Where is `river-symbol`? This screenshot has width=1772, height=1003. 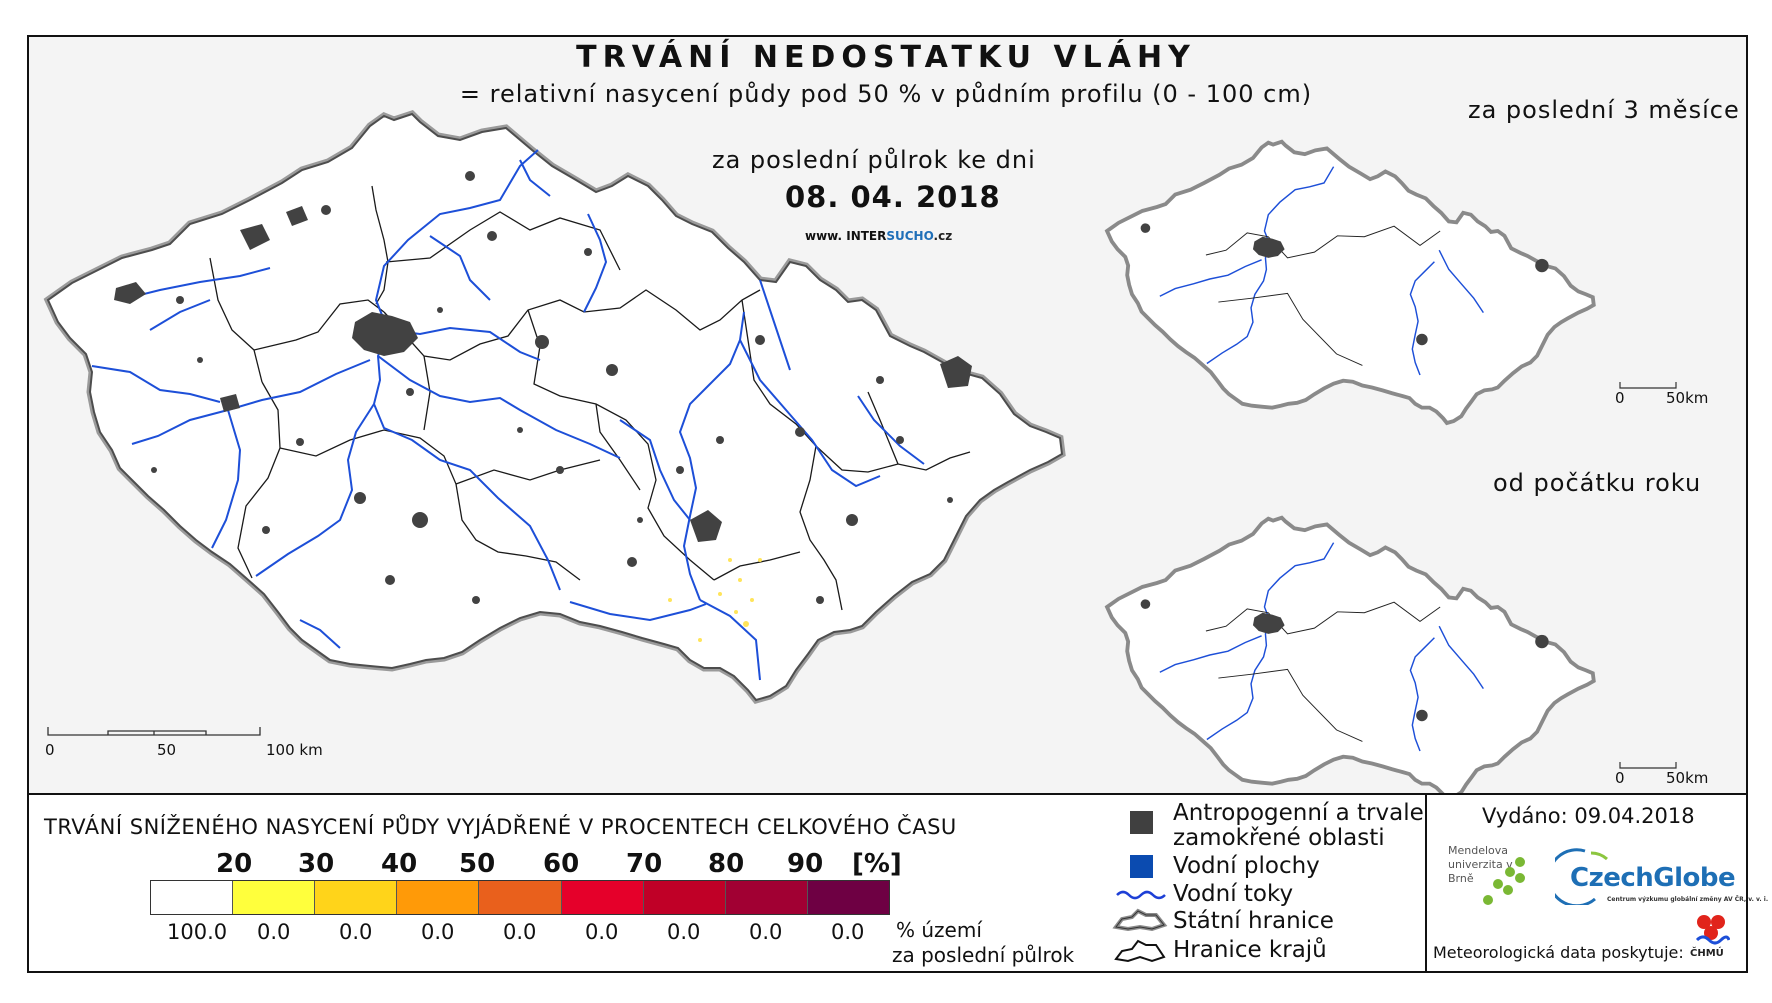 river-symbol is located at coordinates (1141, 895).